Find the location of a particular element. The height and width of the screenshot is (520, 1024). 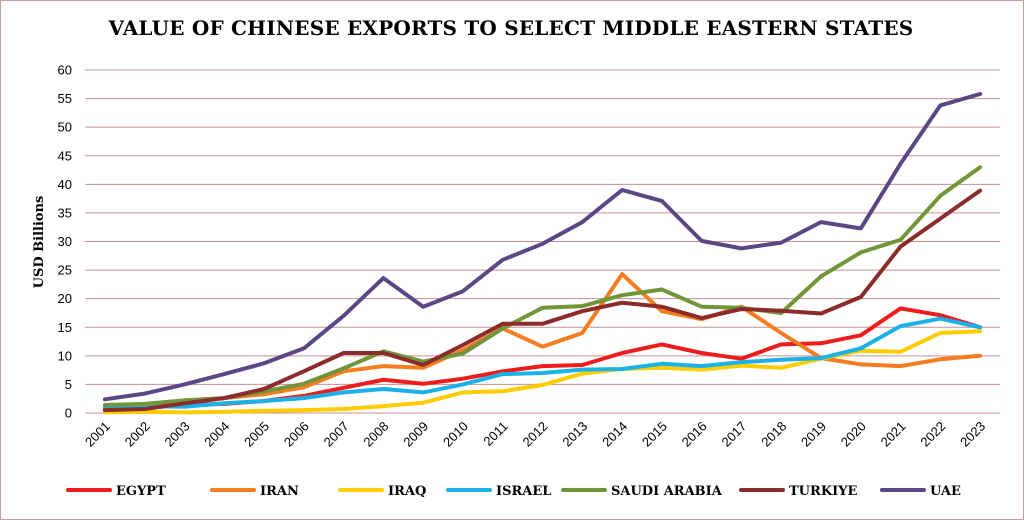

x-tick-label: 2018 is located at coordinates (773, 434).